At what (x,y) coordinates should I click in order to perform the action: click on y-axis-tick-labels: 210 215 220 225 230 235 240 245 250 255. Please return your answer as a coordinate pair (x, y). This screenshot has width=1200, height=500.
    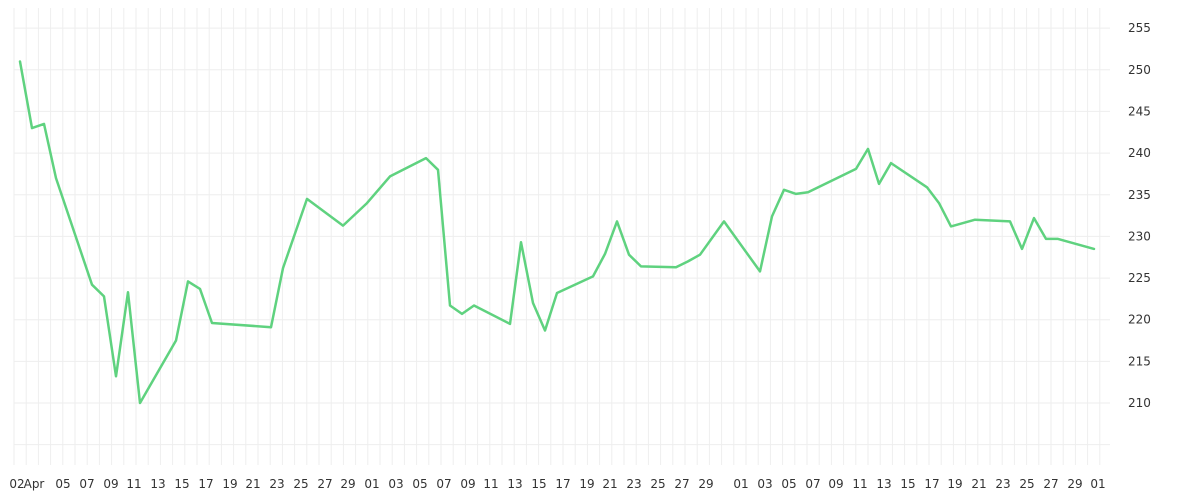
    Looking at the image, I should click on (1139, 215).